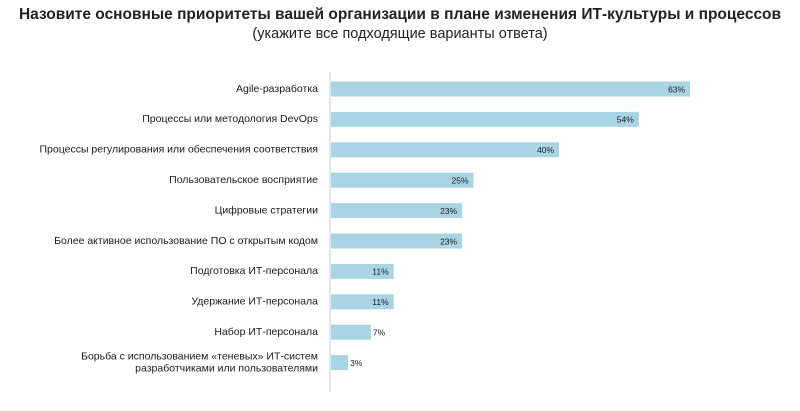 The image size is (800, 411). I want to click on bar-group: 7% Набор ИТ-персонала, so click(300, 332).